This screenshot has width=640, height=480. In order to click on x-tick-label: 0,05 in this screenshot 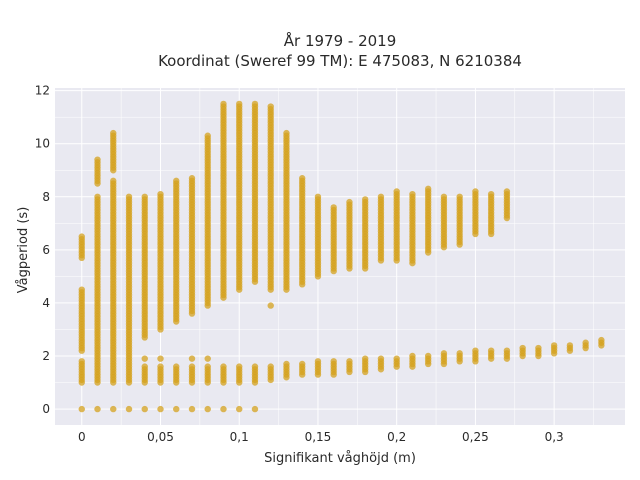, I will do `click(160, 437)`.